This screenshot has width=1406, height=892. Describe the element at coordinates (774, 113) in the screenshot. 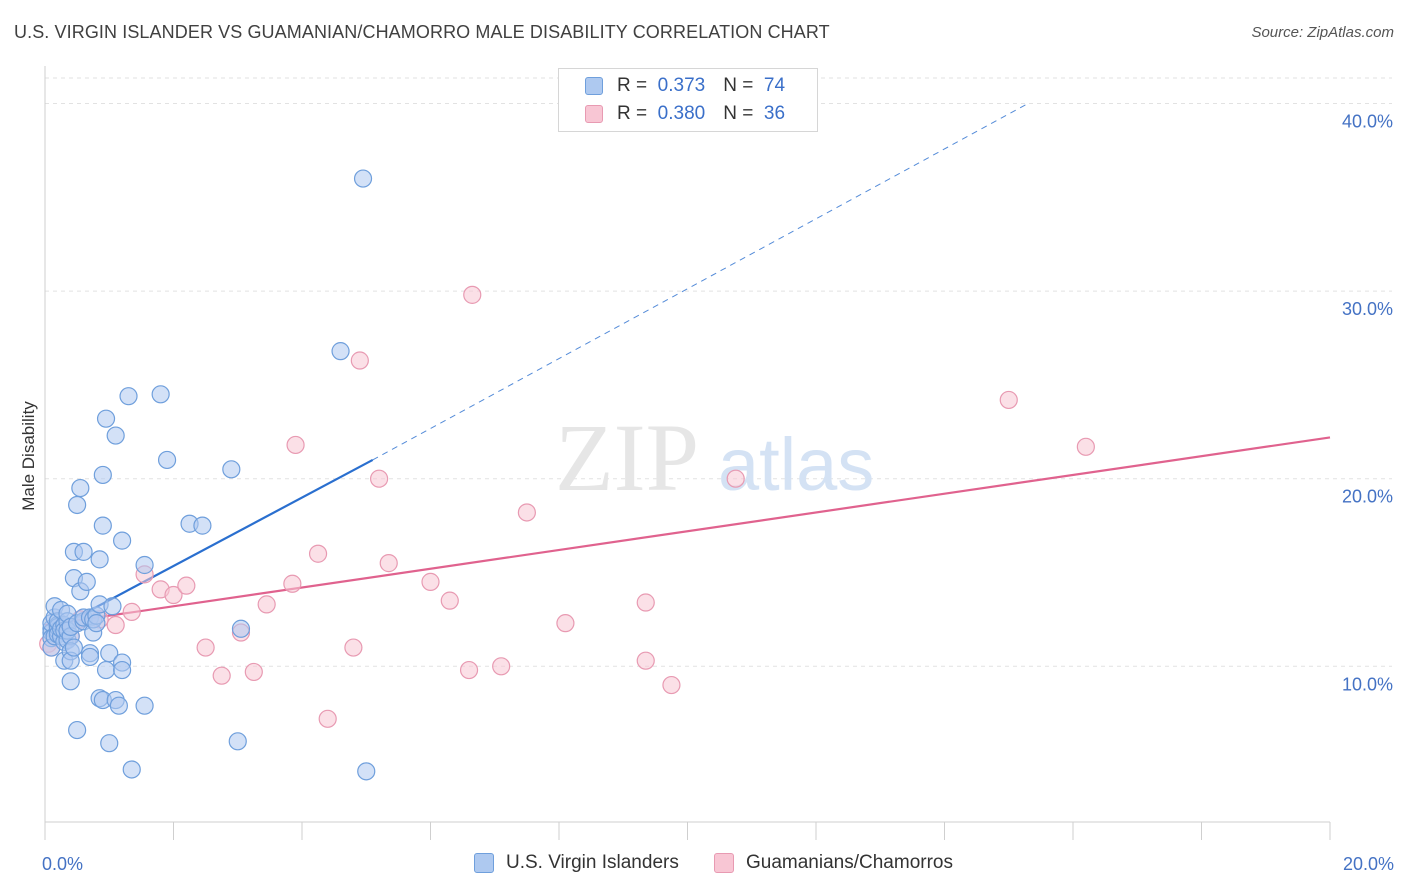

I see `n-value: 36` at that location.